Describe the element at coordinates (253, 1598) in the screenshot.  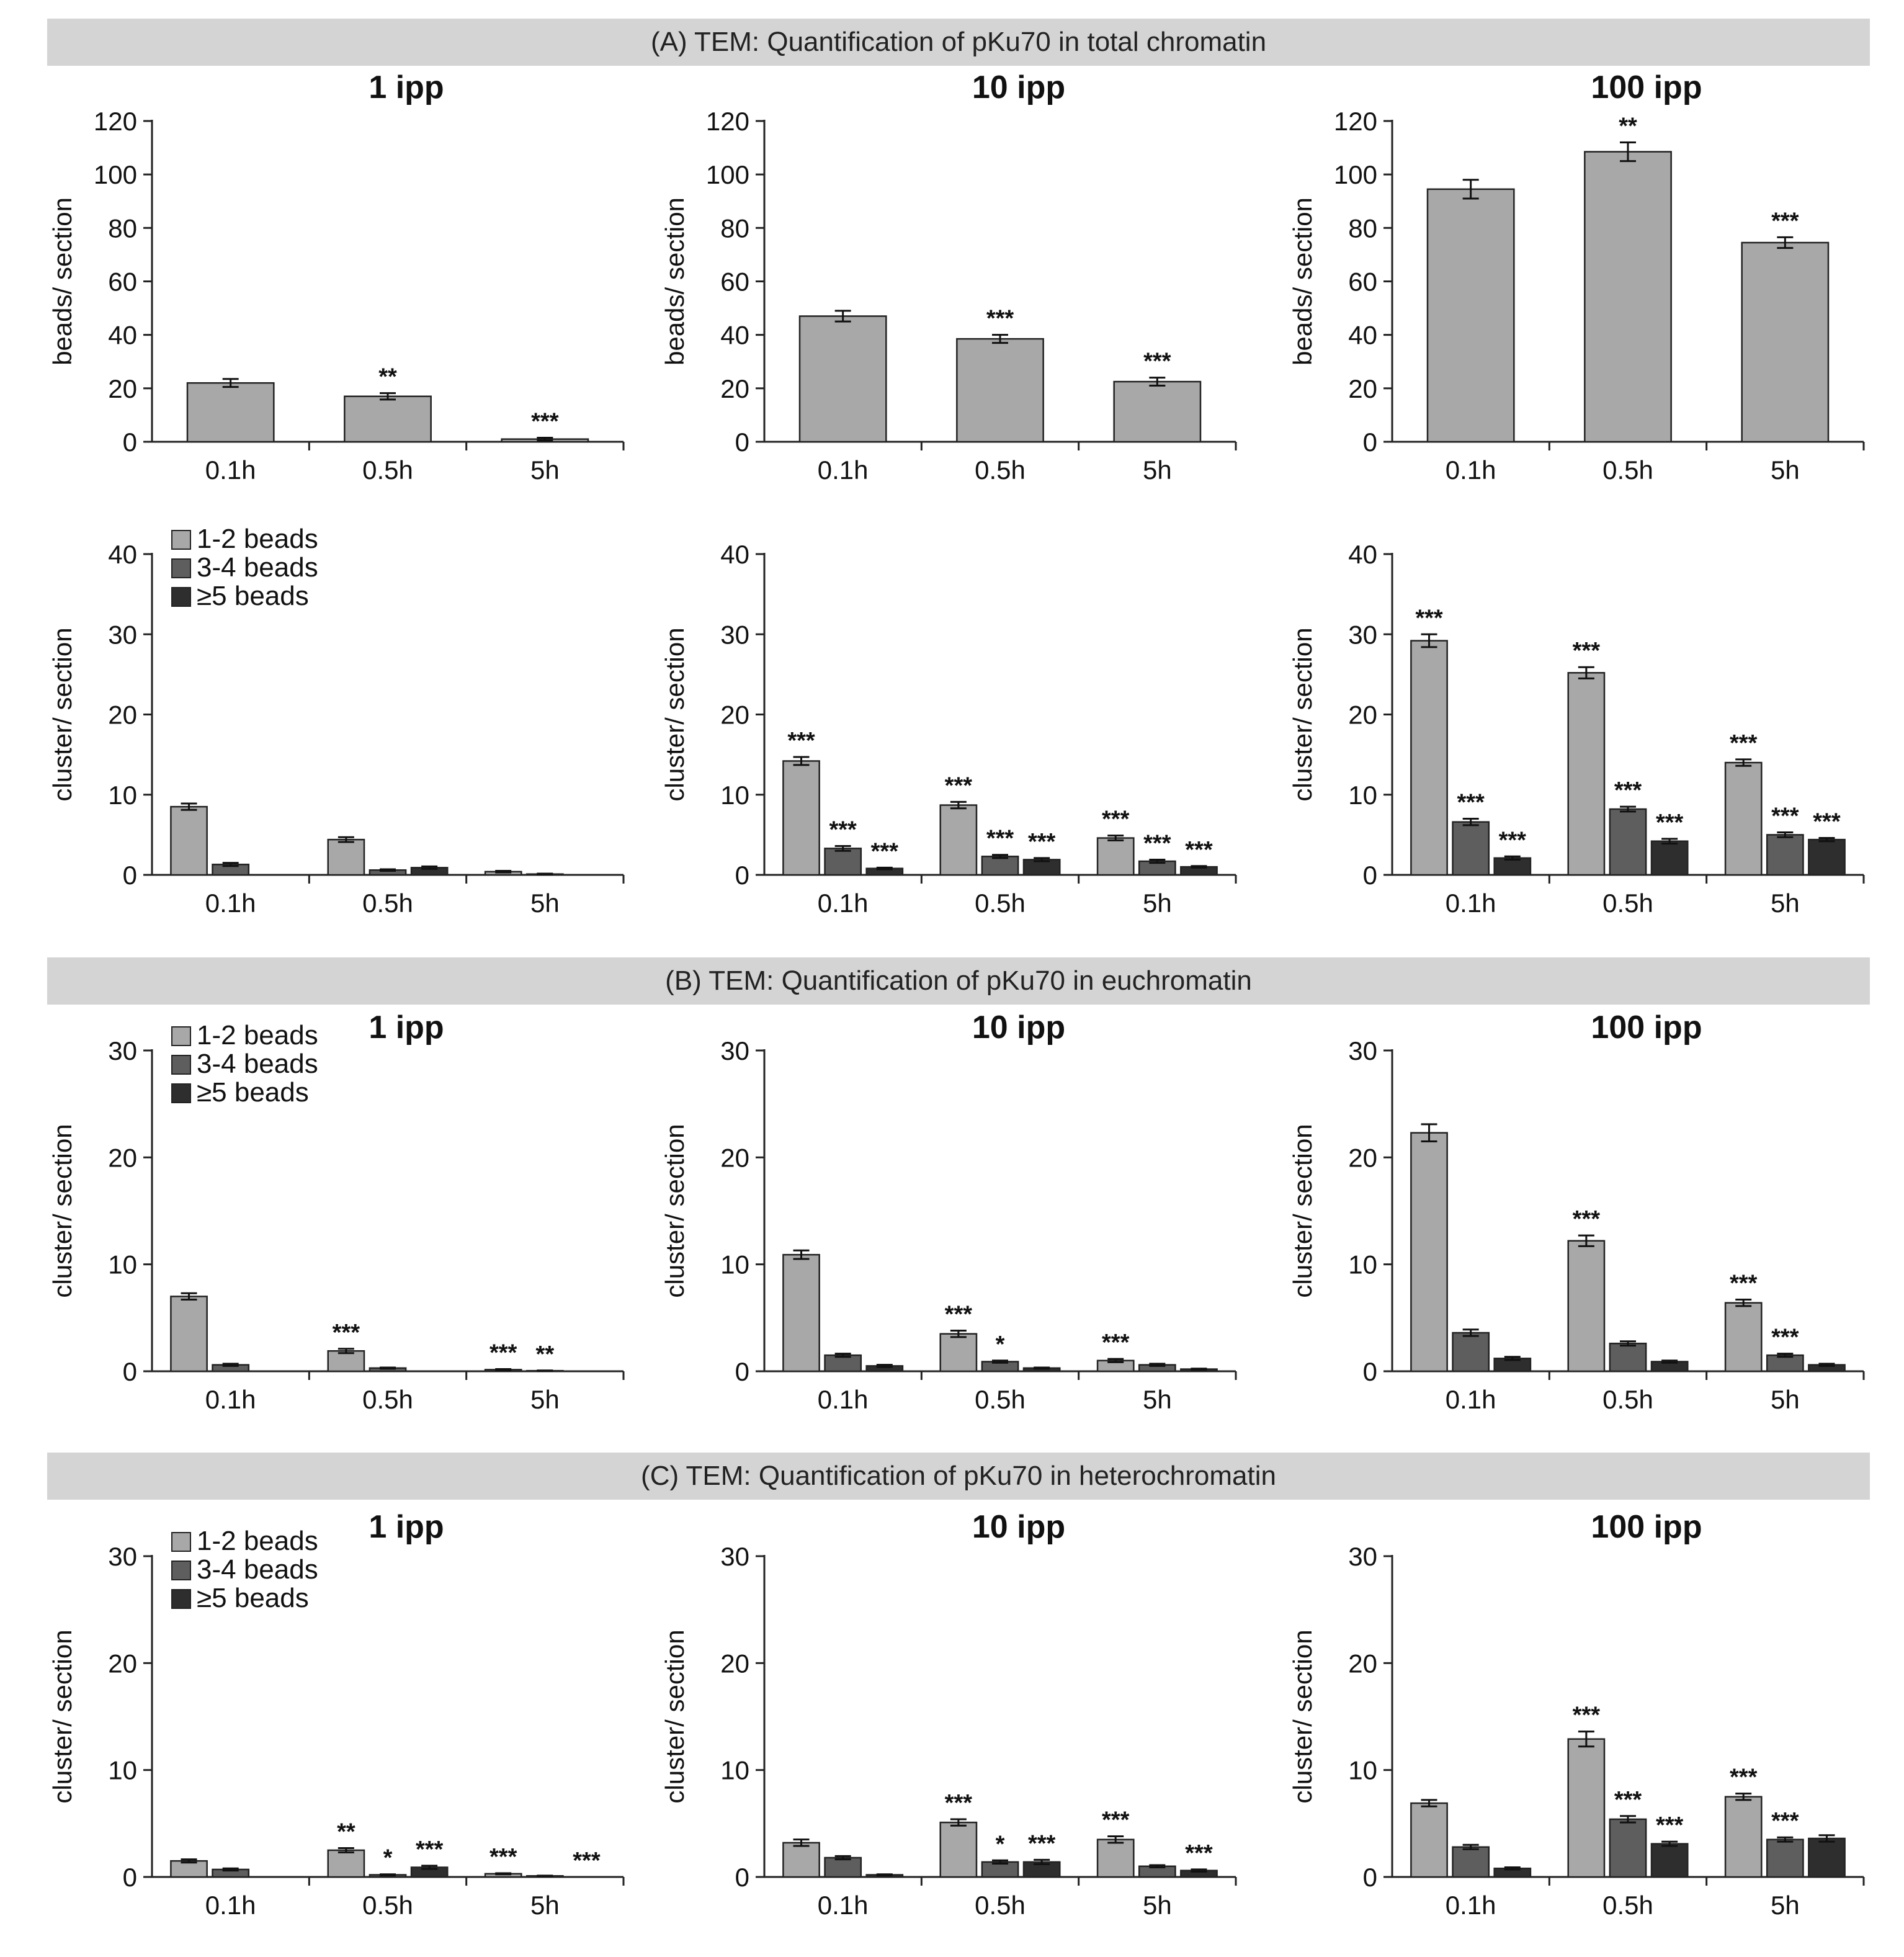
I see `legend-label: ≥5 beads` at that location.